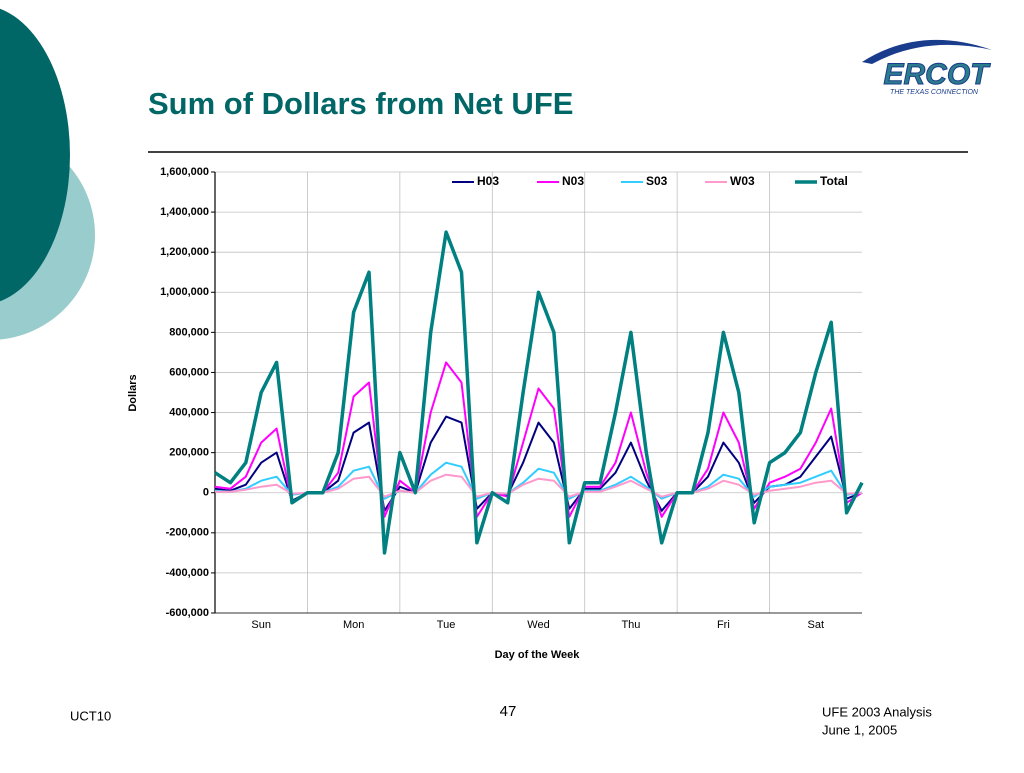 The height and width of the screenshot is (773, 1024). What do you see at coordinates (877, 711) in the screenshot?
I see `footer-right: UFE 2003 Analysis` at bounding box center [877, 711].